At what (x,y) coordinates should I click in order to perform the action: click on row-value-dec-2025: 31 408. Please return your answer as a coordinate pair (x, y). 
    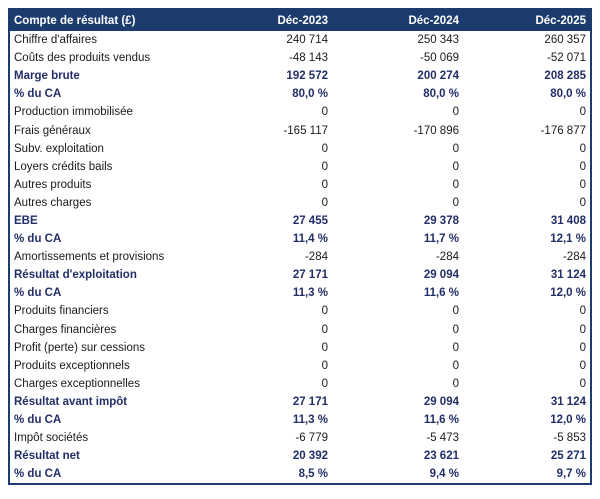
    Looking at the image, I should click on (568, 220).